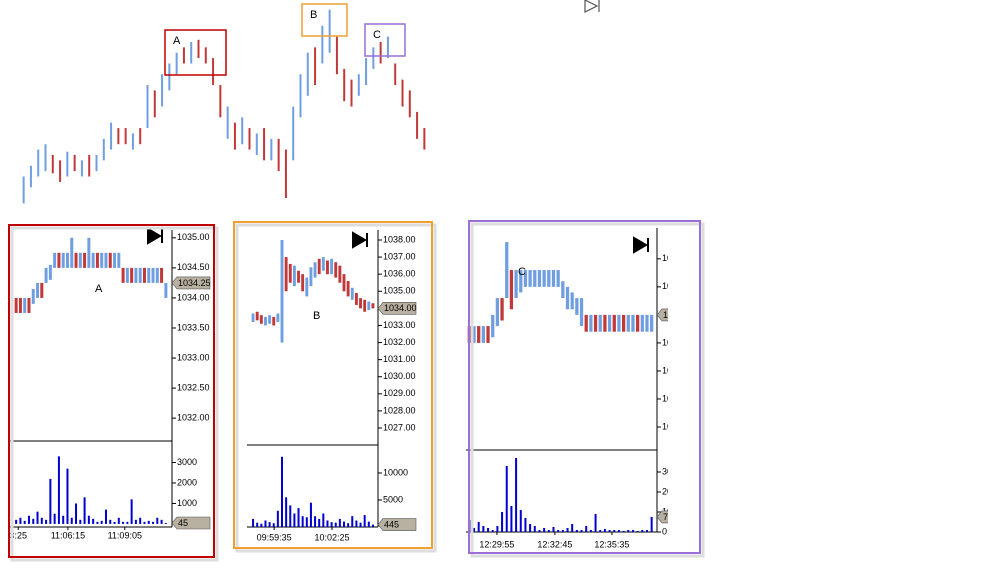 The width and height of the screenshot is (1000, 571). What do you see at coordinates (177, 41) in the screenshot?
I see `annotation-label: A` at bounding box center [177, 41].